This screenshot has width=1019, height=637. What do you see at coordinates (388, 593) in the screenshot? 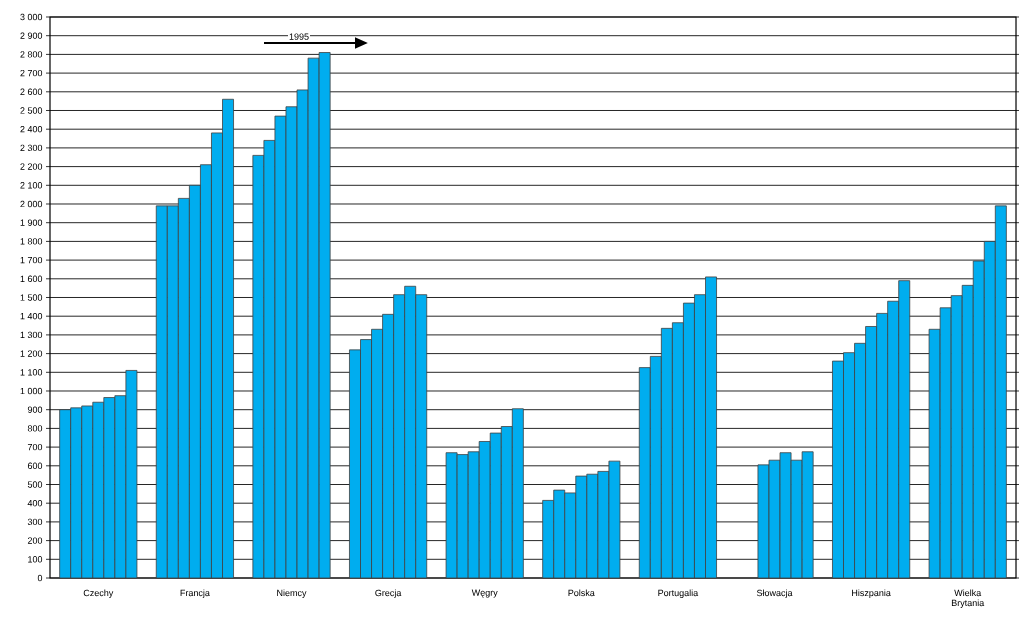
I see `x-tick-label: Grecja` at bounding box center [388, 593].